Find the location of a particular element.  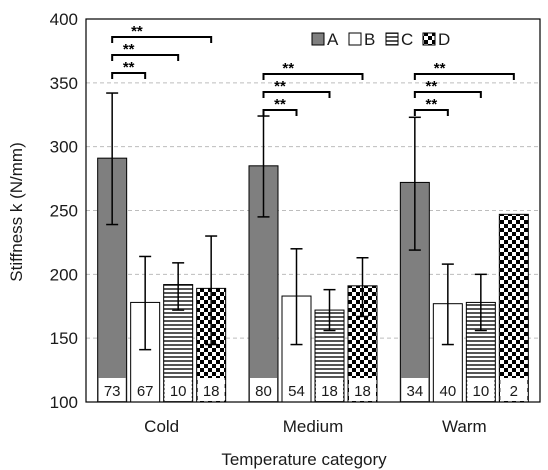

sig-label-warm-a-c: ** is located at coordinates (431, 86).